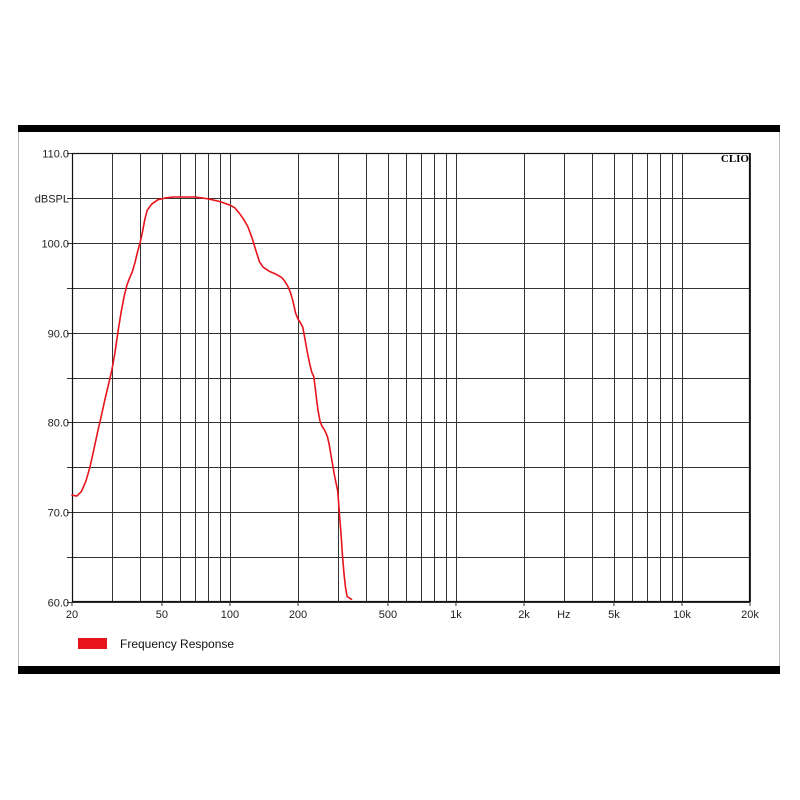 This screenshot has width=800, height=800. Describe the element at coordinates (177, 644) in the screenshot. I see `legend-label: Frequency Response` at that location.